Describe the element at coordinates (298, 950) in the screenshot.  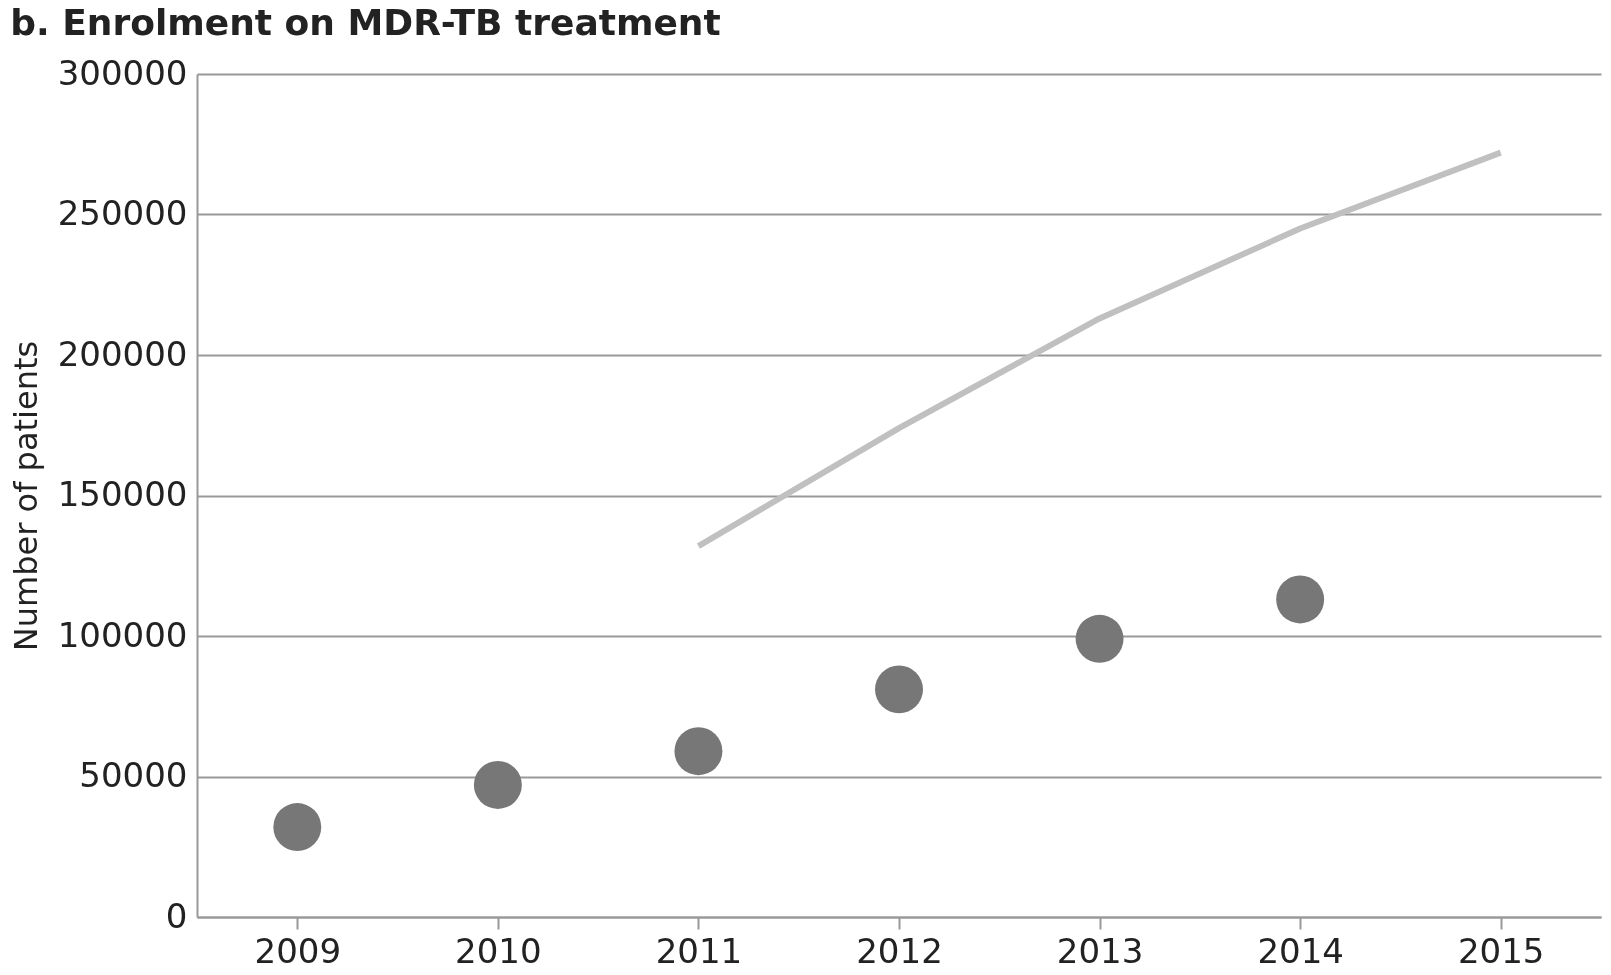
I see `x-tick-label: 2009` at that location.